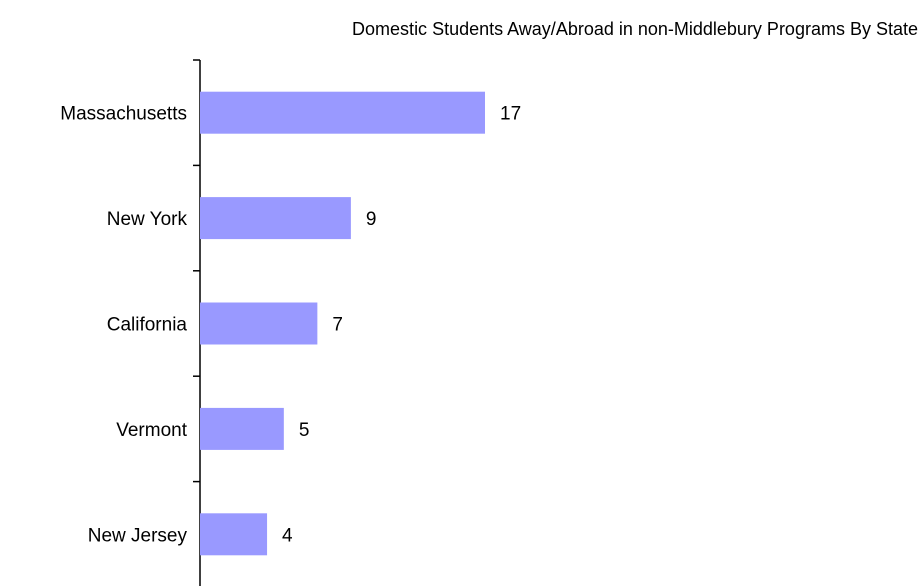  I want to click on data-label: 17, so click(510, 114).